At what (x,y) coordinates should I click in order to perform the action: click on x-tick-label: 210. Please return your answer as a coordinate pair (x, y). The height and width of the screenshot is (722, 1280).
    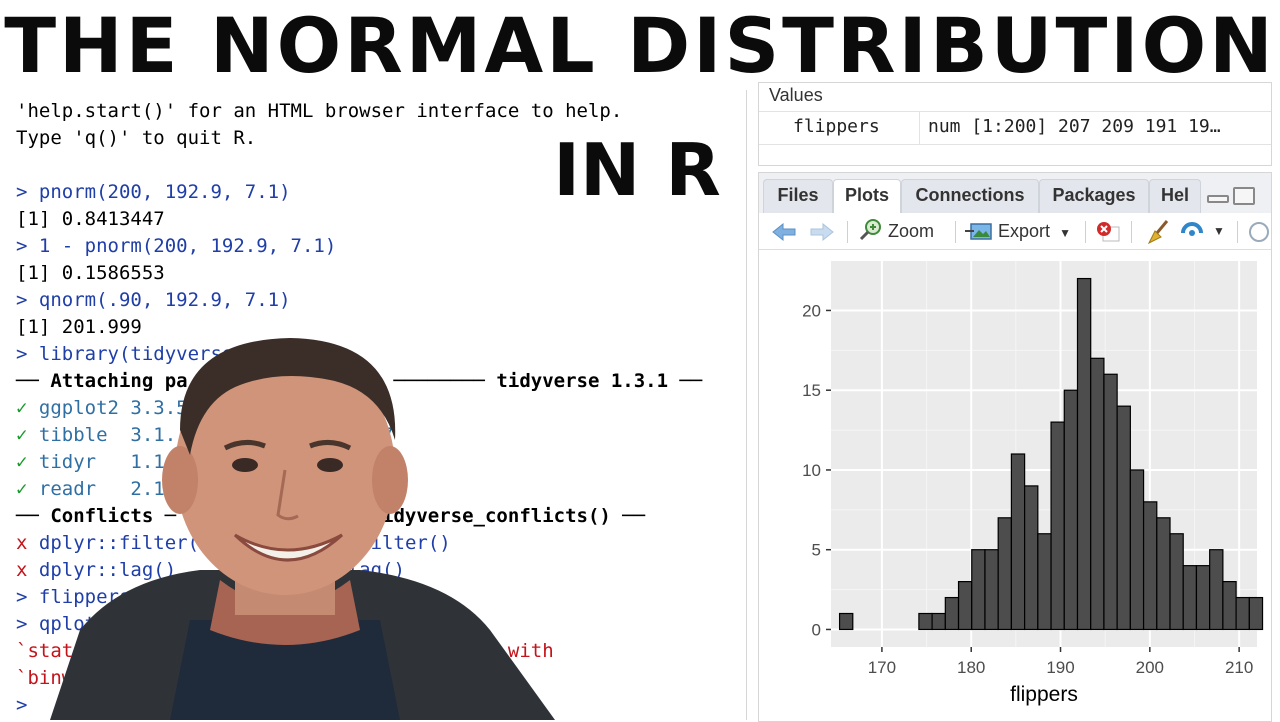
    Looking at the image, I should click on (1239, 667).